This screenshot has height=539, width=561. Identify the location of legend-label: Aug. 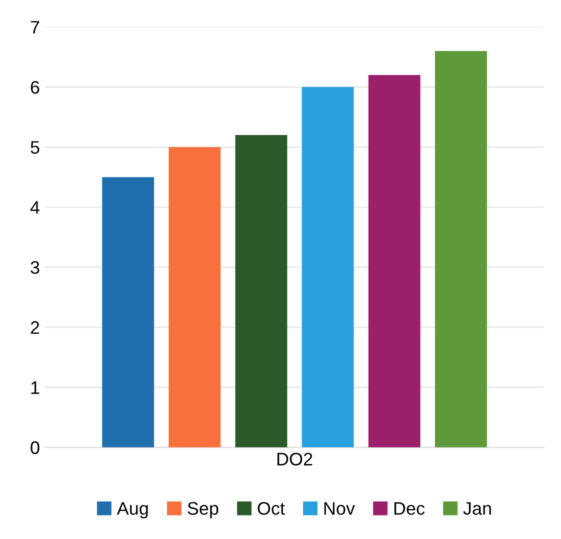
(132, 510).